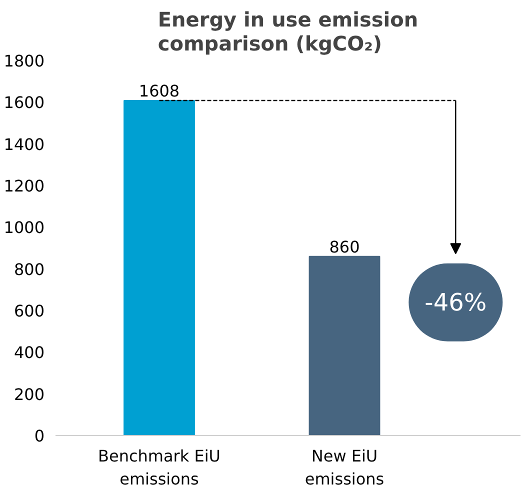  Describe the element at coordinates (159, 91) in the screenshot. I see `data-label: 1608` at that location.